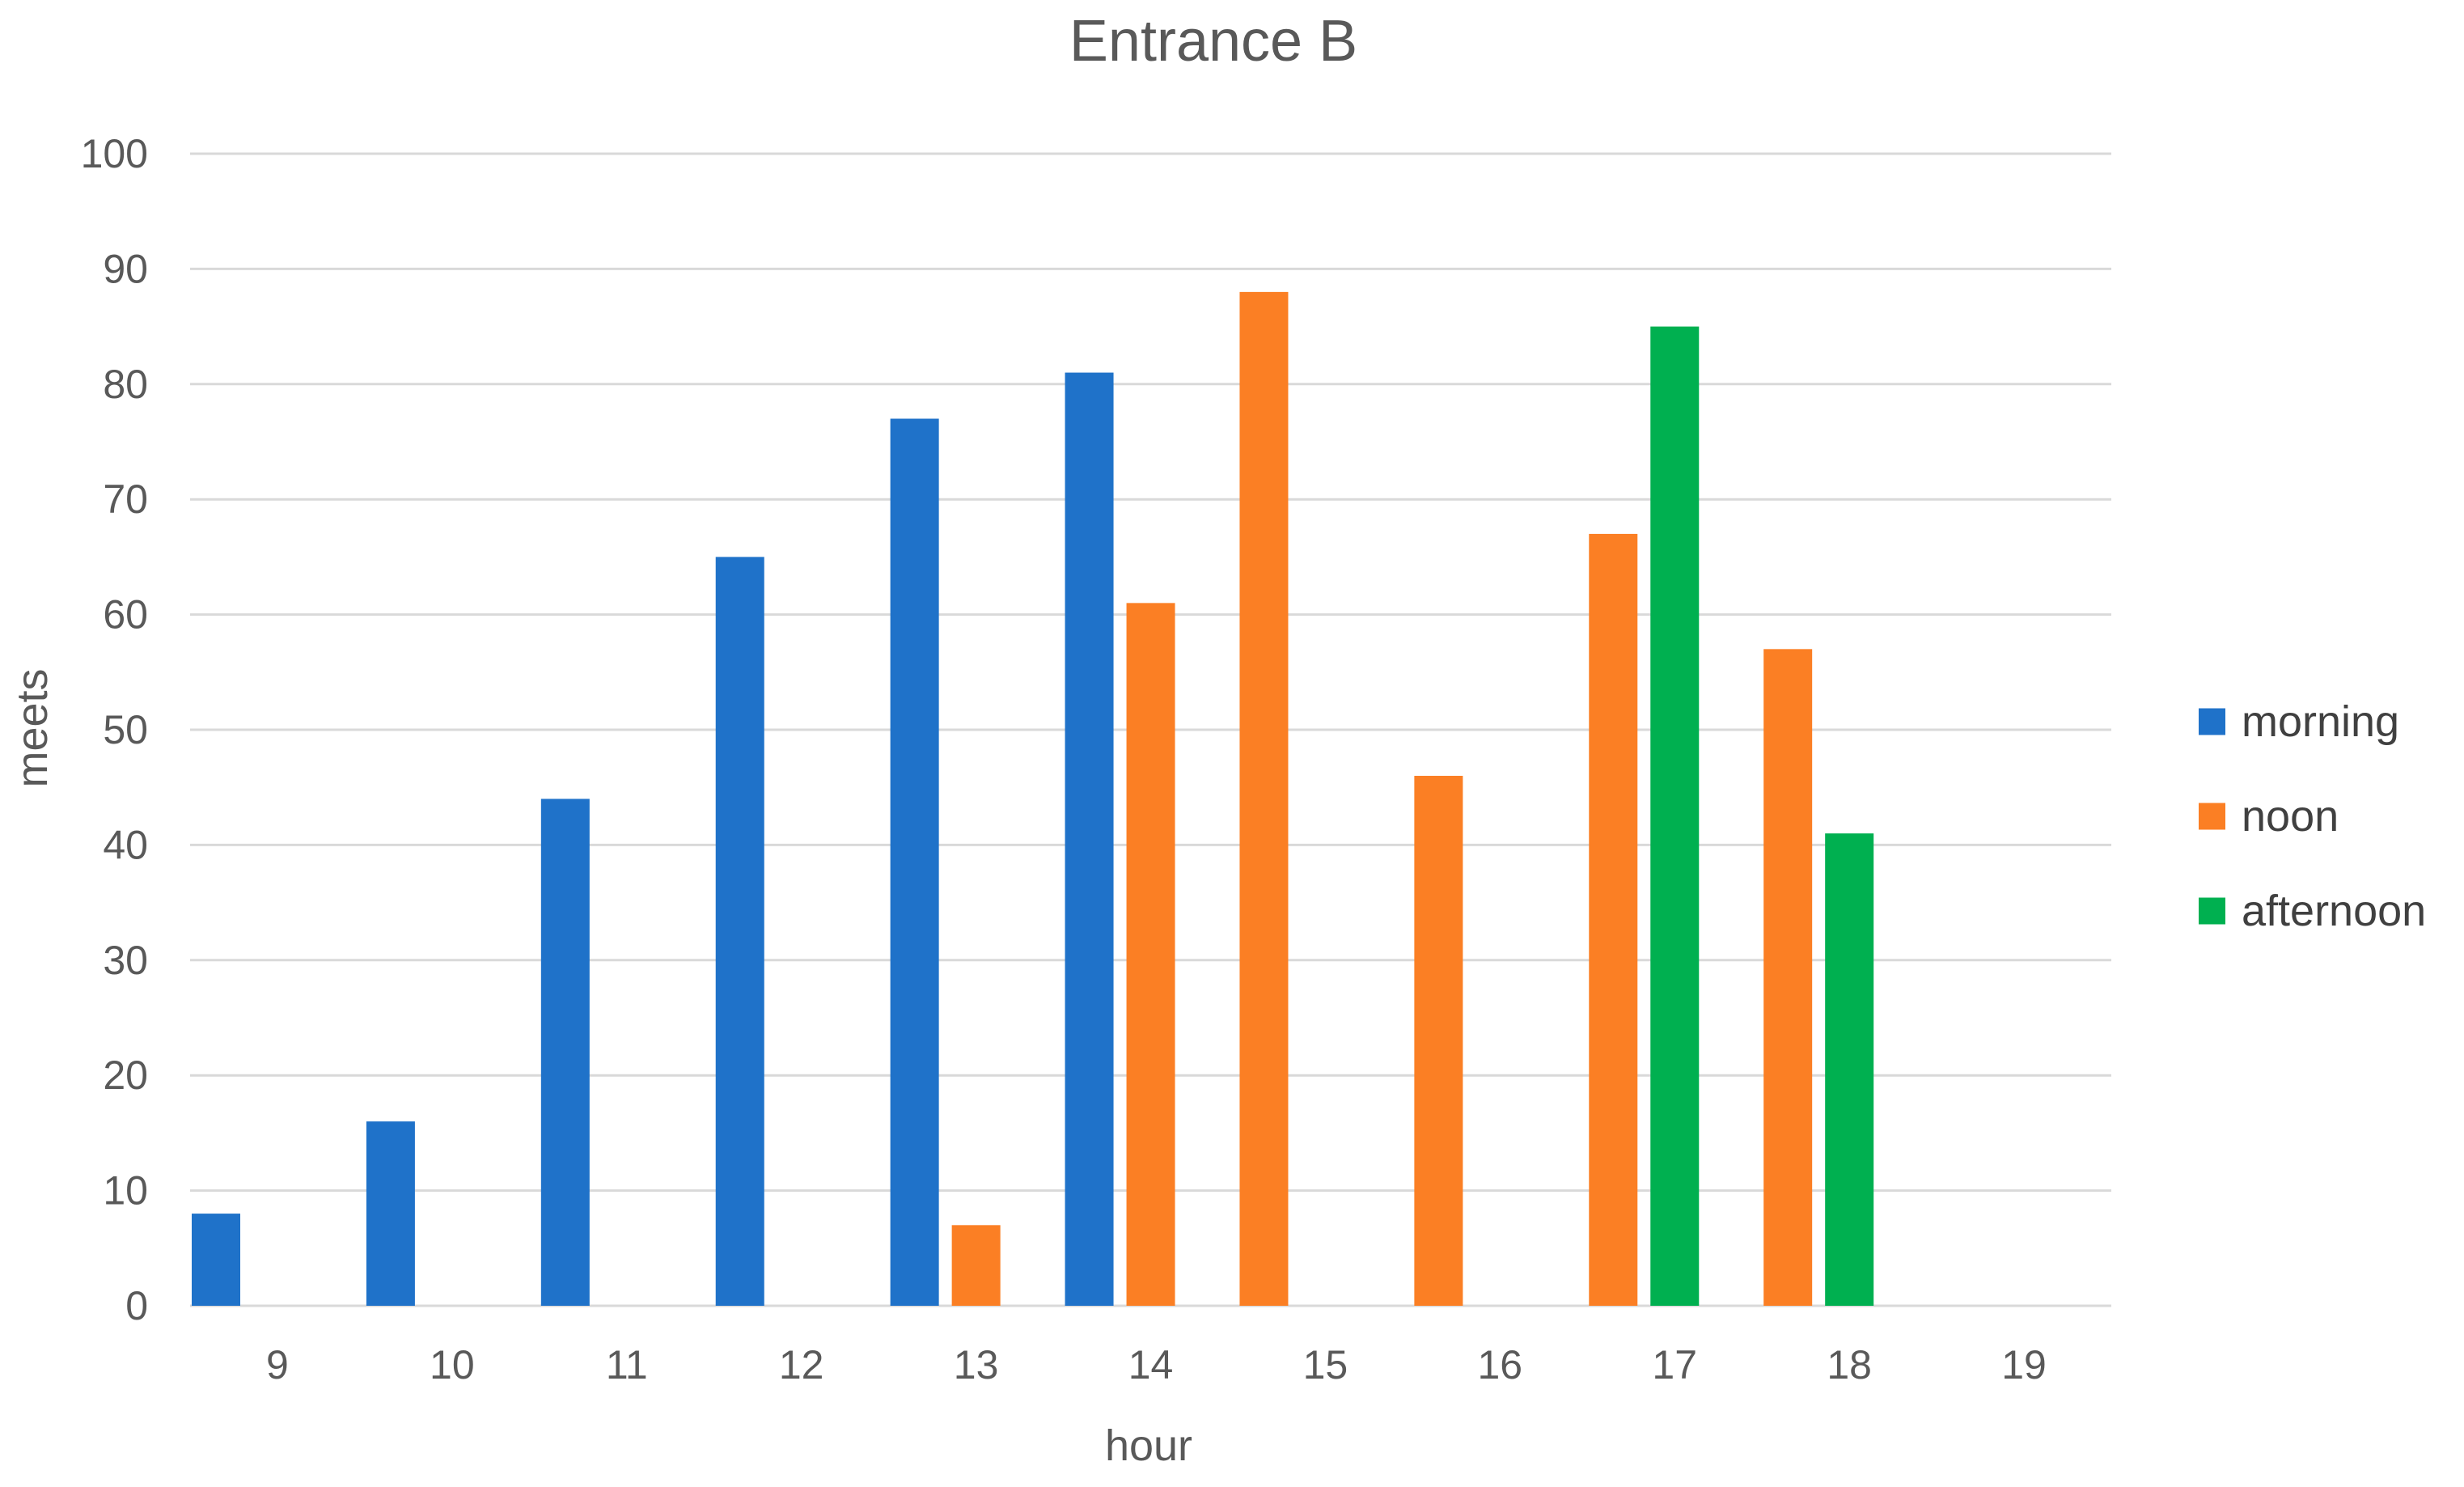 The height and width of the screenshot is (1487, 2464). I want to click on y-tick-label: 30, so click(125, 960).